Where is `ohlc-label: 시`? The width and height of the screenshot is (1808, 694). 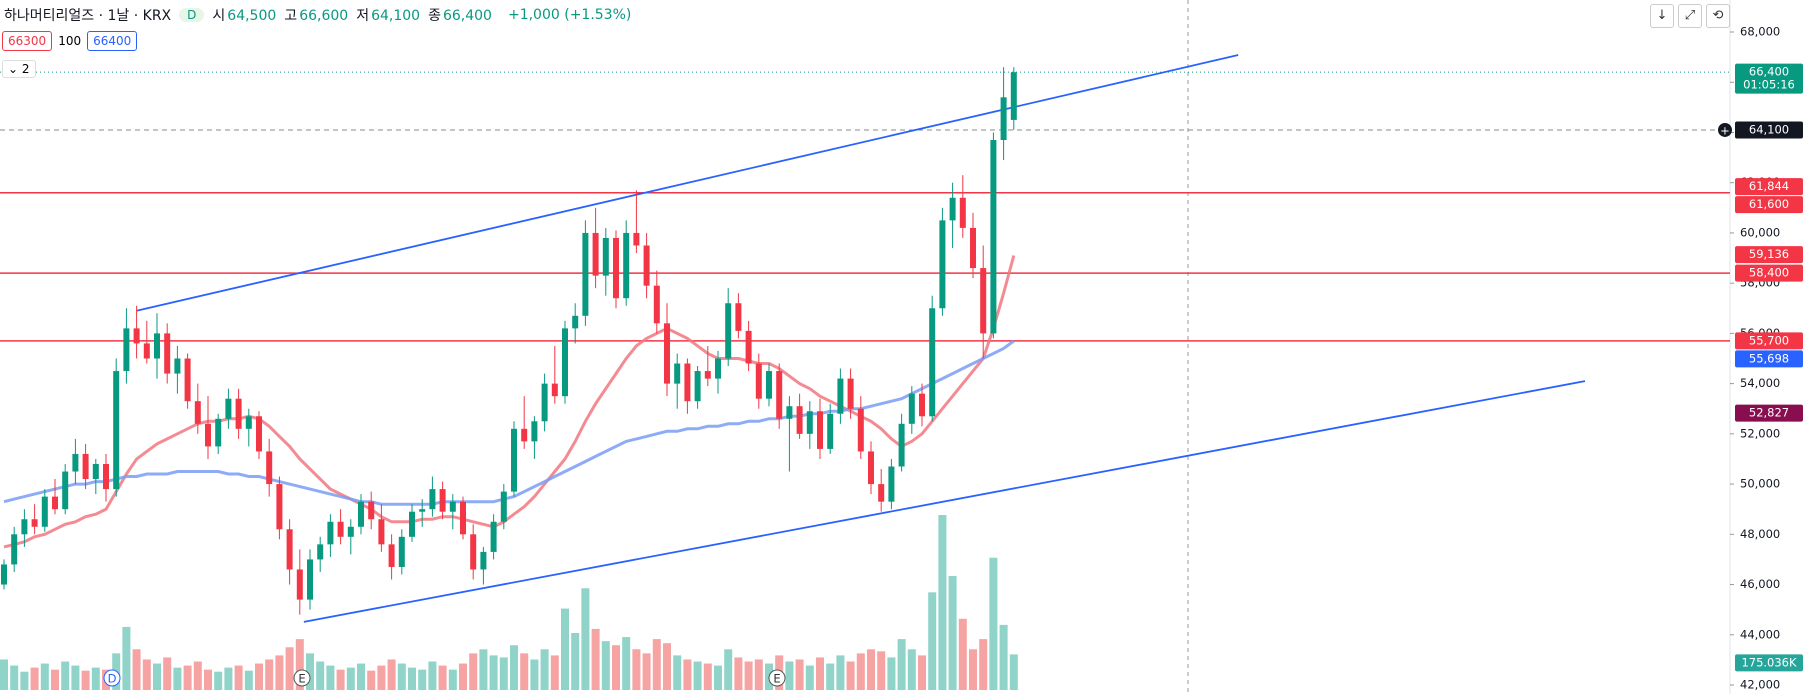
ohlc-label: 시 is located at coordinates (219, 16).